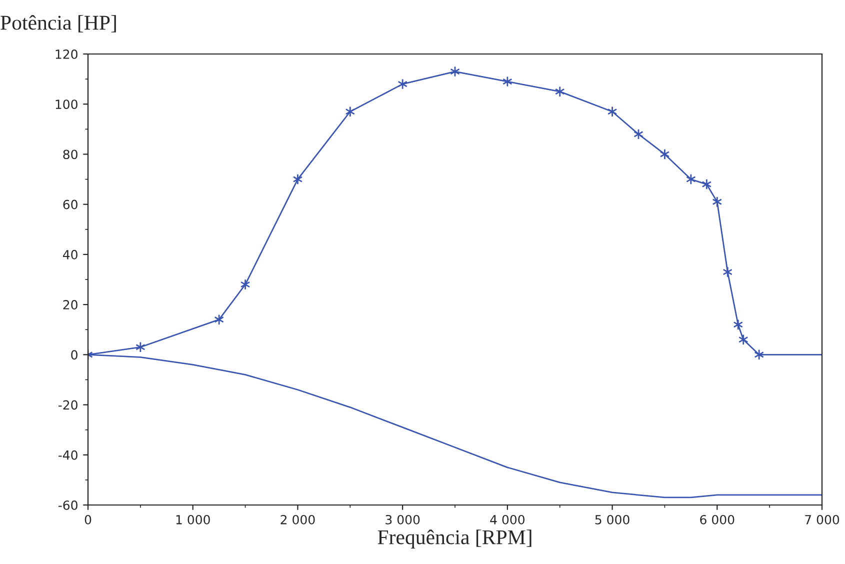 The image size is (845, 564). Describe the element at coordinates (68, 505) in the screenshot. I see `y-tick-label: -60` at that location.